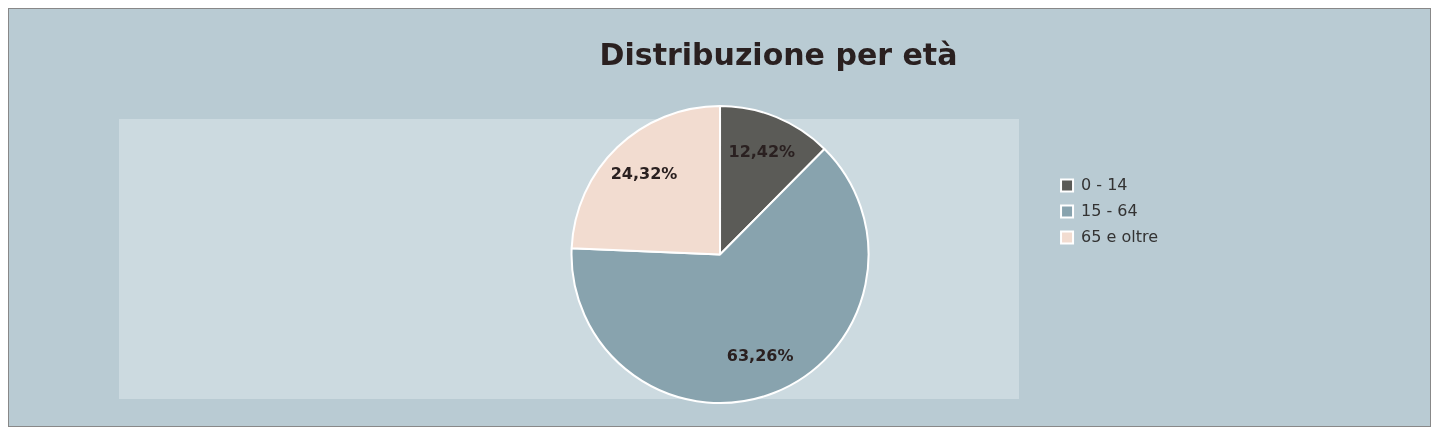  What do you see at coordinates (644, 174) in the screenshot?
I see `data-label: 24,32%` at bounding box center [644, 174].